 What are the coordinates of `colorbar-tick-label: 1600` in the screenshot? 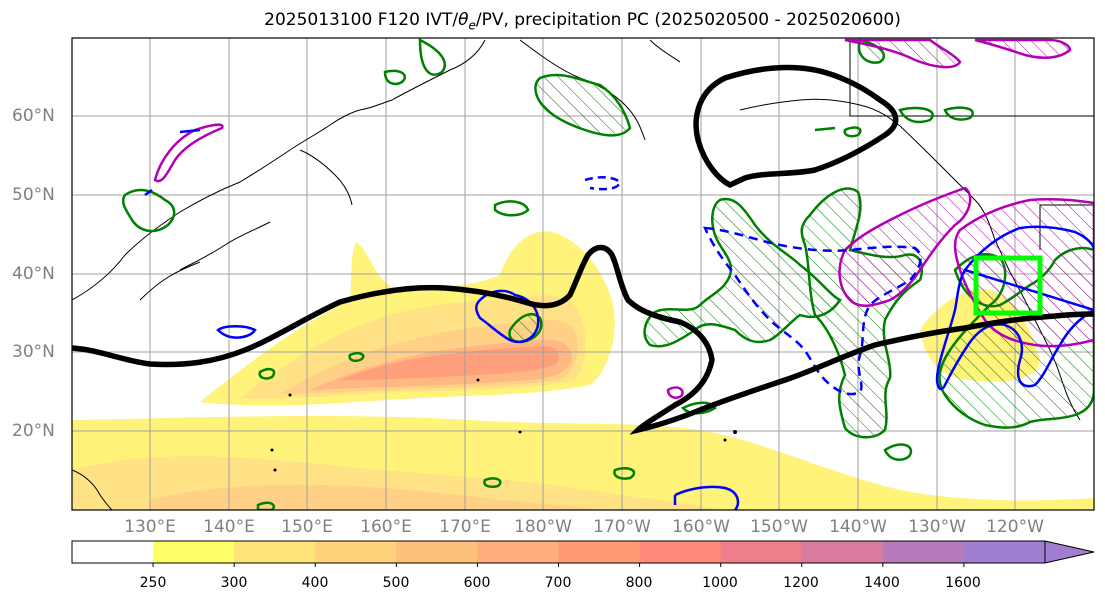 It's located at (963, 583).